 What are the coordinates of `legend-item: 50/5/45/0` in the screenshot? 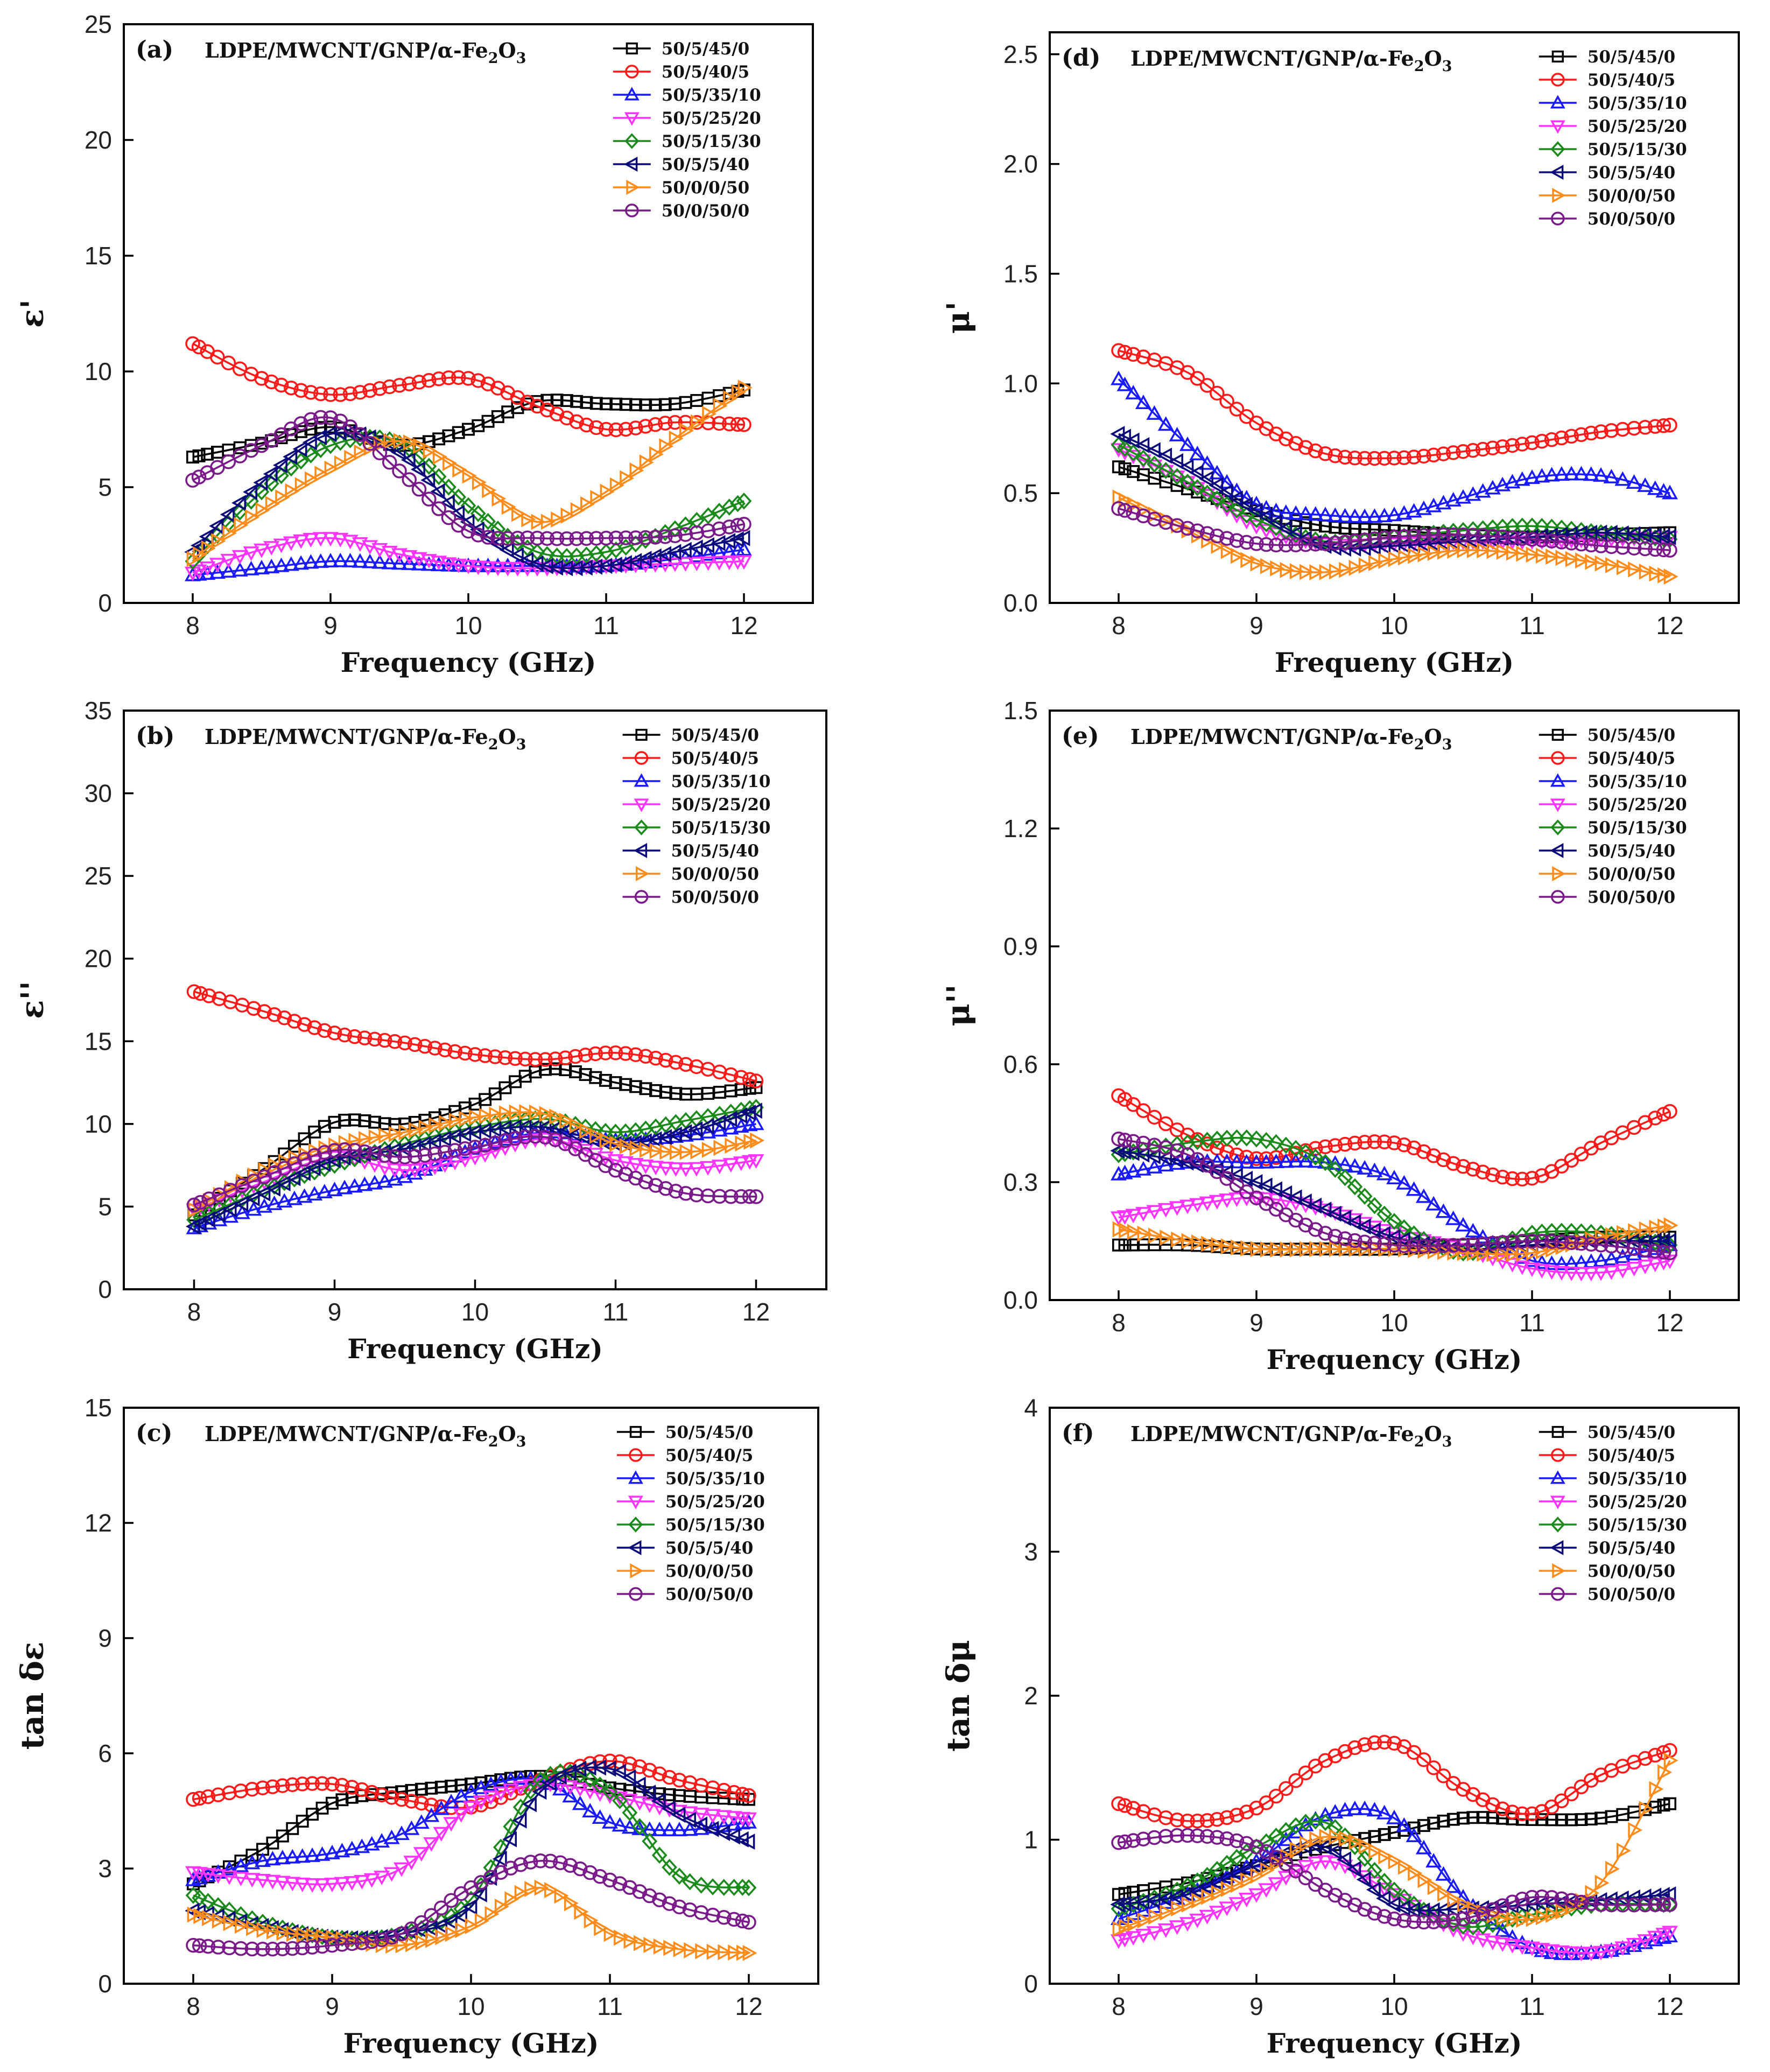 It's located at (1607, 735).